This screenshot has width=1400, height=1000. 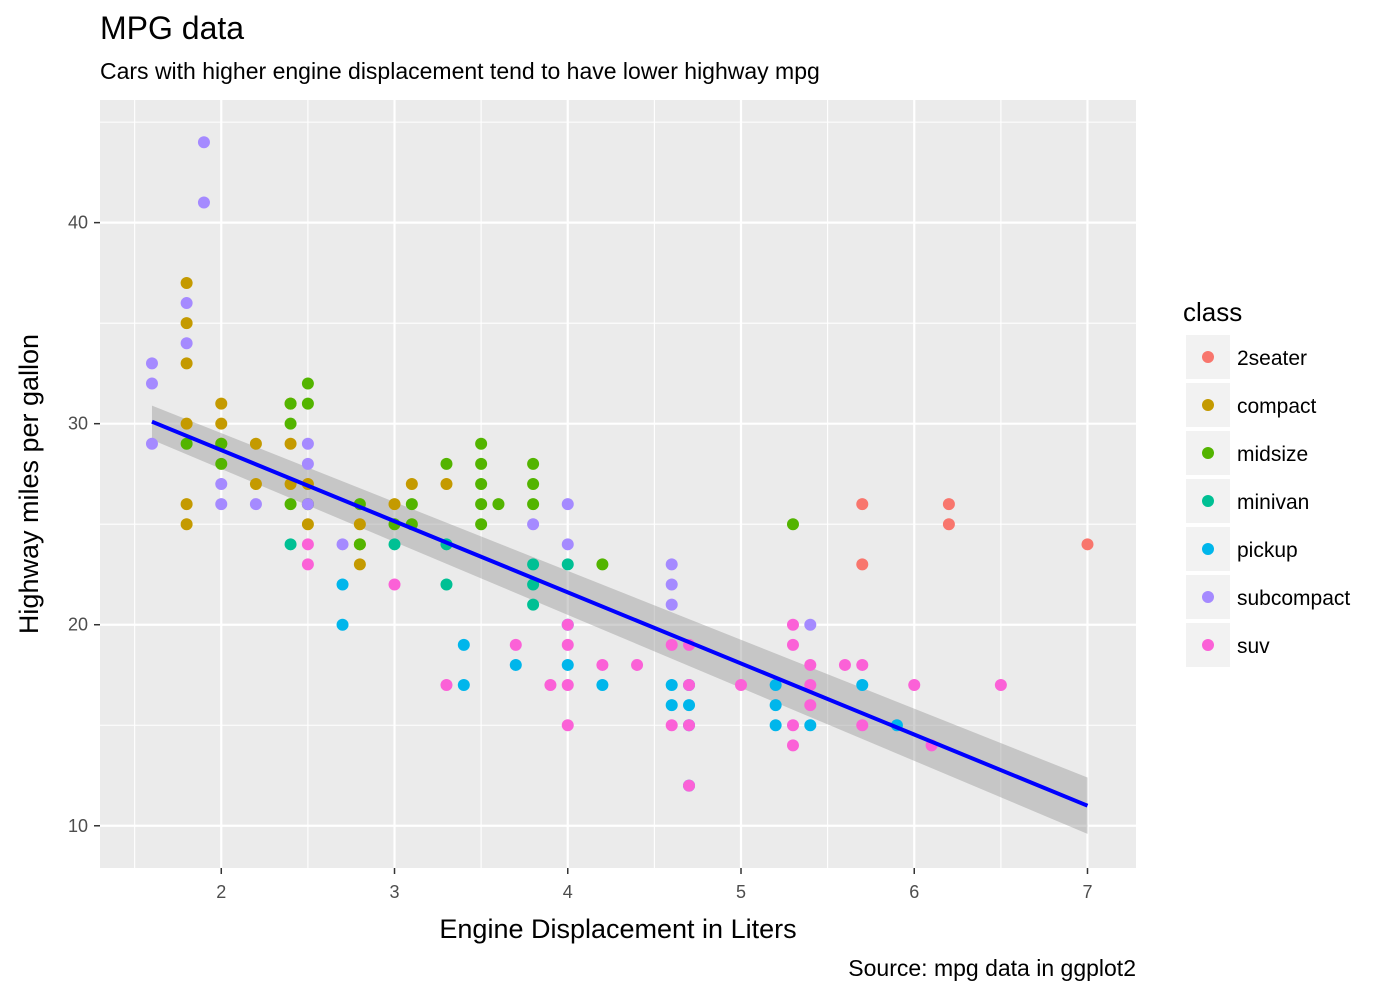 I want to click on y-tick-label: 10, so click(x=78, y=826).